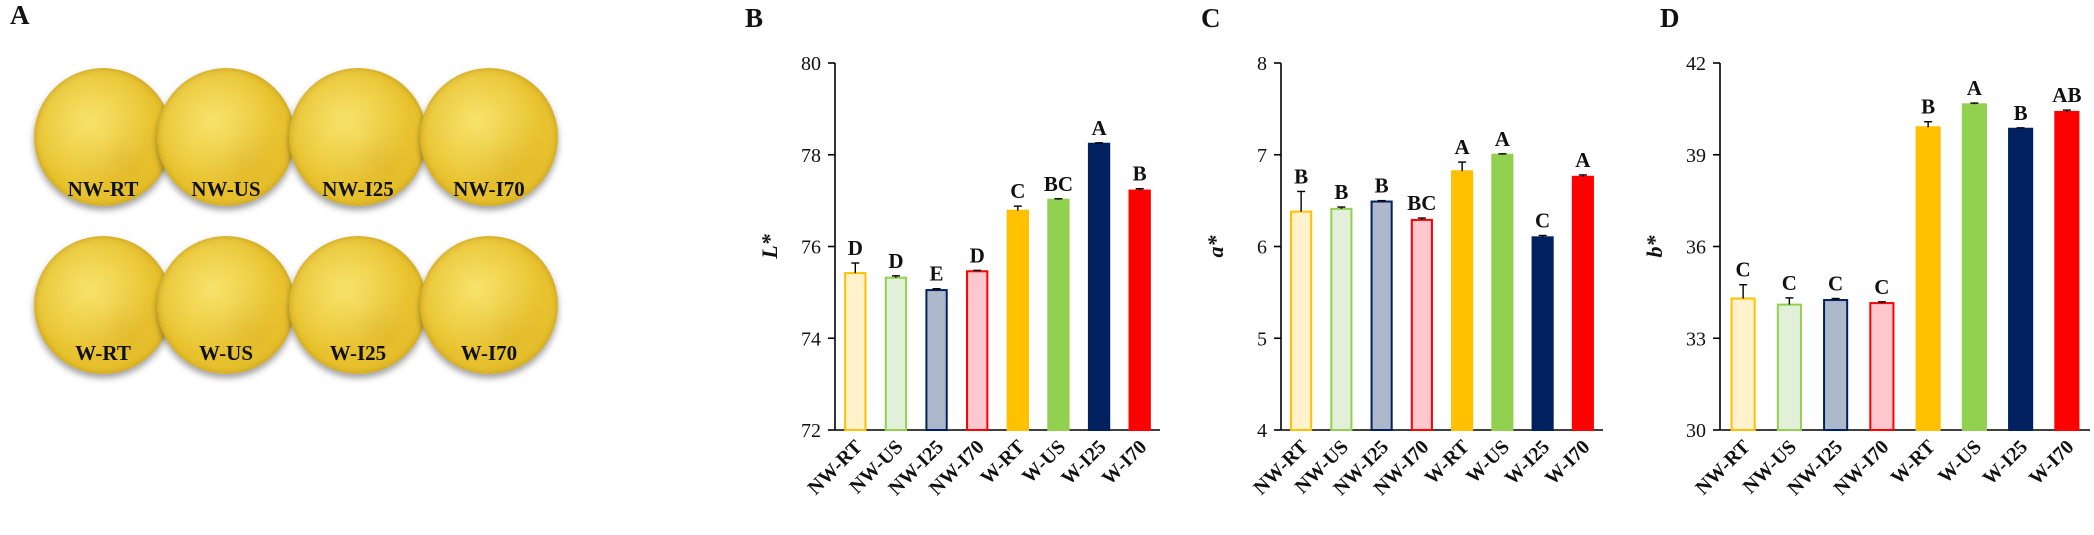 The image size is (2094, 535). Describe the element at coordinates (226, 353) in the screenshot. I see `sample-label-w-us: W-US` at that location.